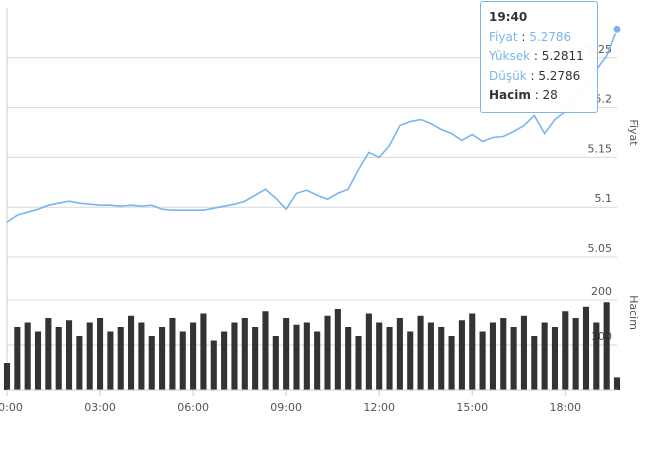 The height and width of the screenshot is (452, 660). What do you see at coordinates (379, 407) in the screenshot?
I see `x-tick-label: 12:00` at bounding box center [379, 407].